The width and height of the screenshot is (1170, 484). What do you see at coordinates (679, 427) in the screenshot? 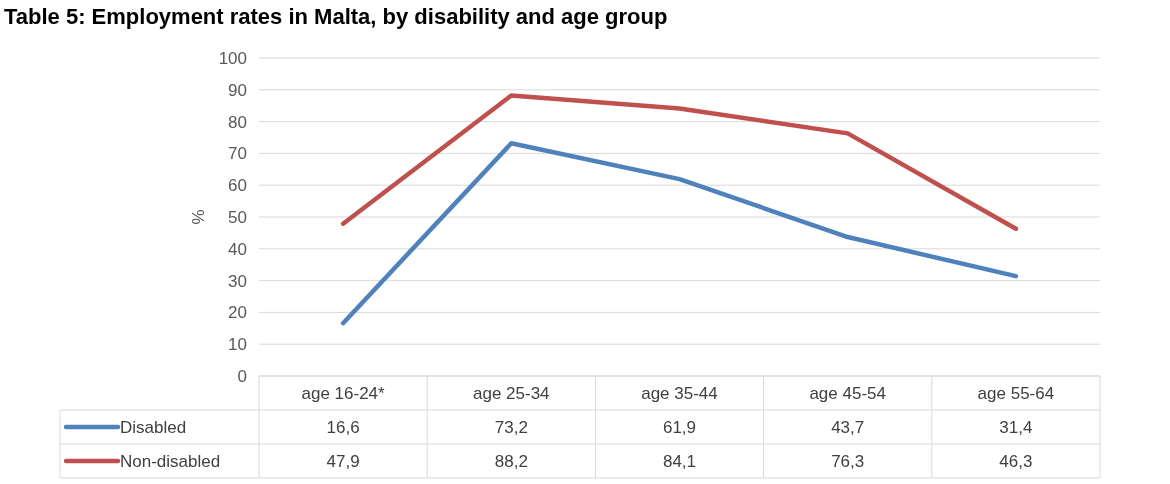
I see `data-label: 61,9` at bounding box center [679, 427].